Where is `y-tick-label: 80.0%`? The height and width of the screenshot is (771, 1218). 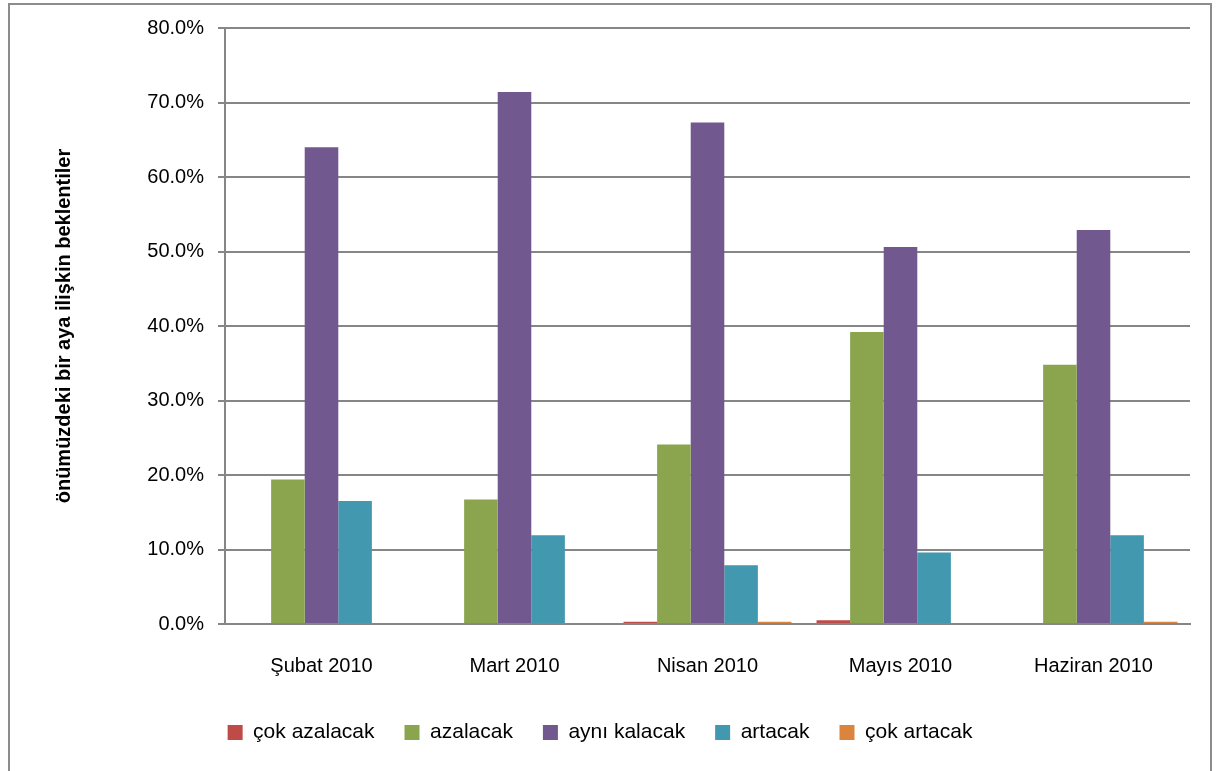 y-tick-label: 80.0% is located at coordinates (176, 26).